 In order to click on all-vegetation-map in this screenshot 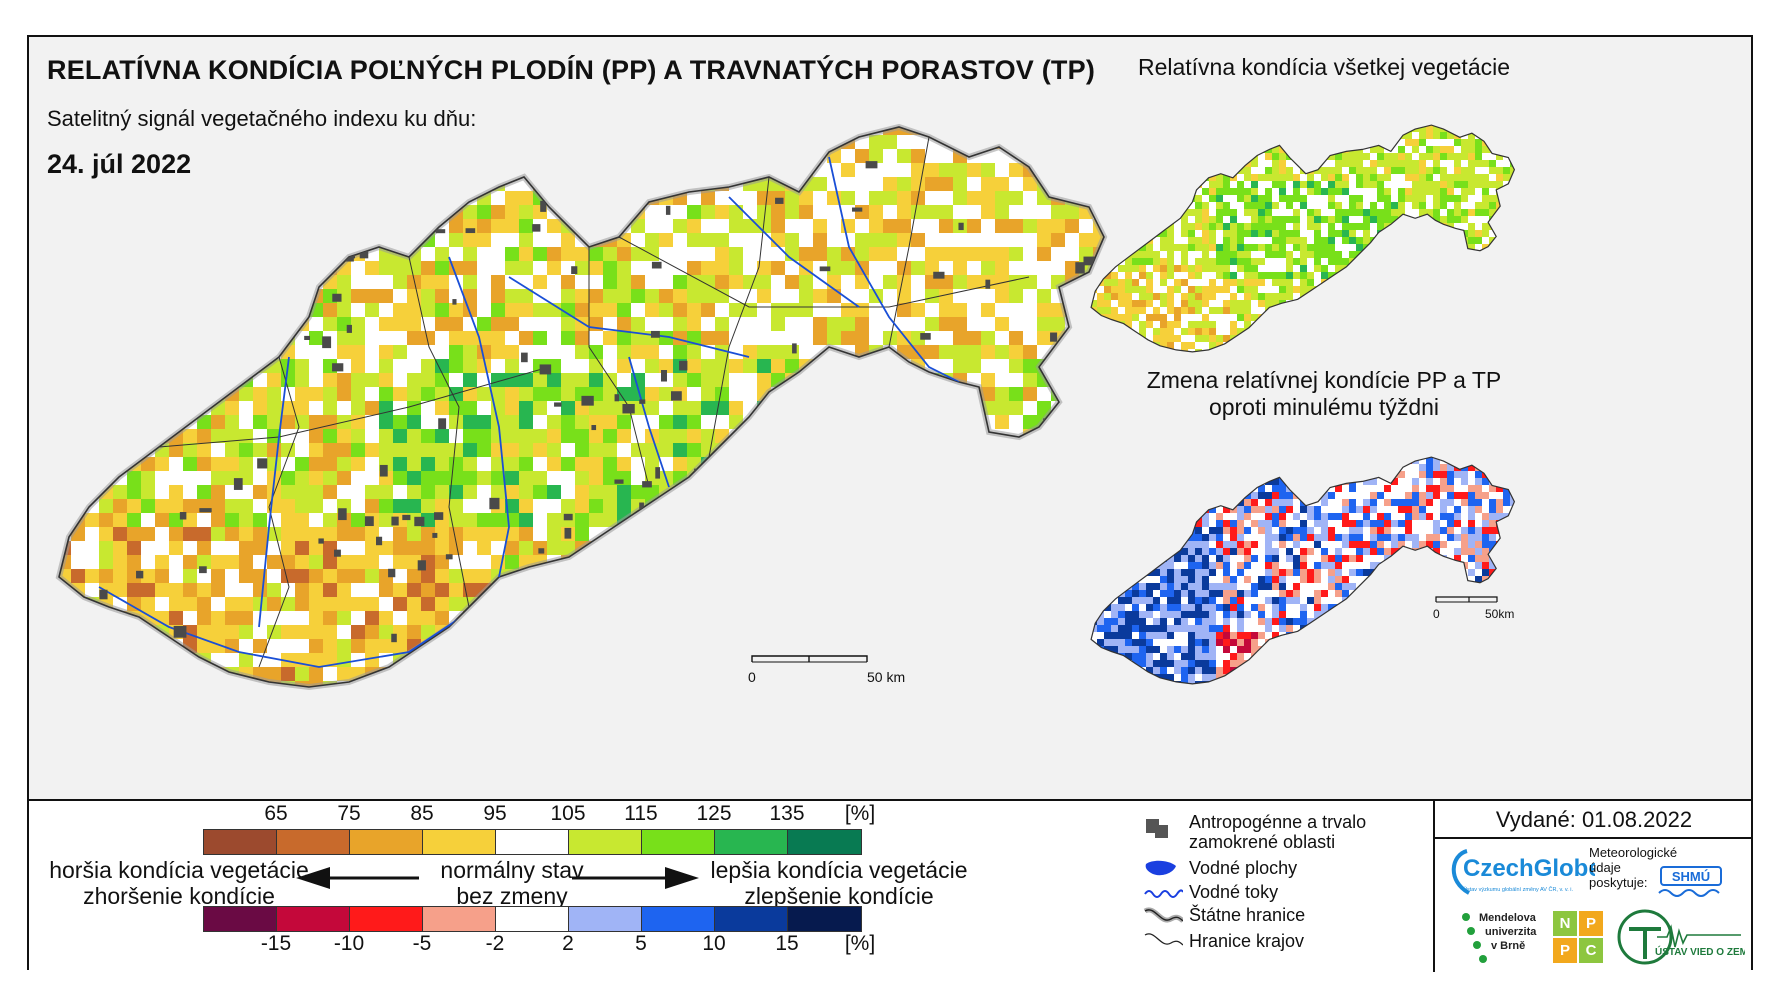, I will do `click(1303, 238)`.